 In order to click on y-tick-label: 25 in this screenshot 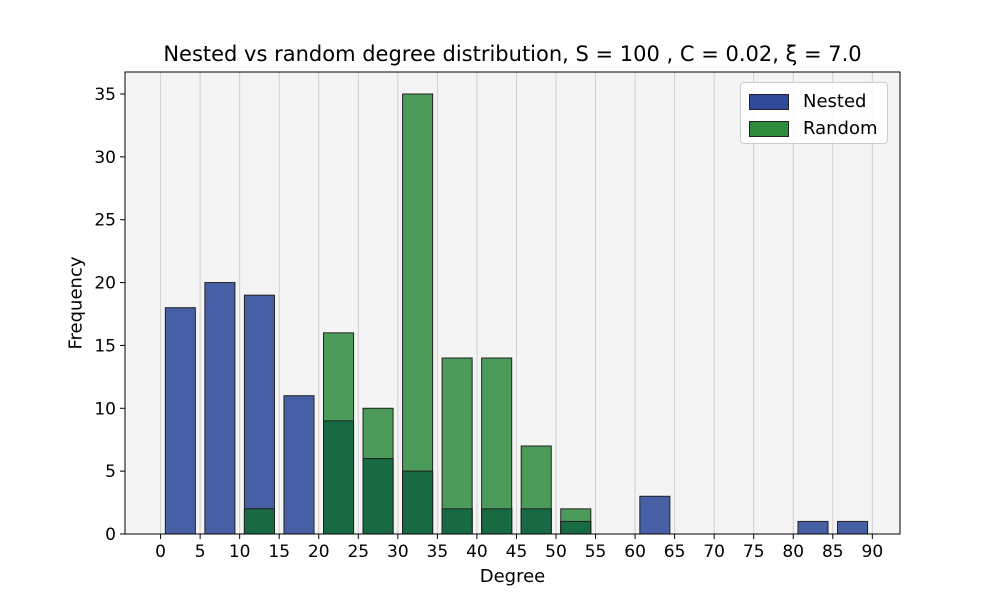, I will do `click(105, 221)`.